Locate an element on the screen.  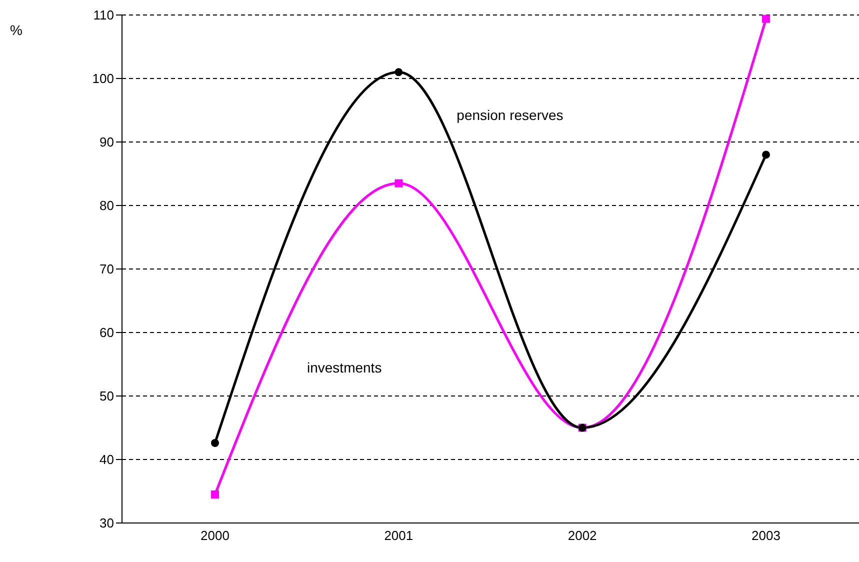
y-tick-label: 70 is located at coordinates (107, 269).